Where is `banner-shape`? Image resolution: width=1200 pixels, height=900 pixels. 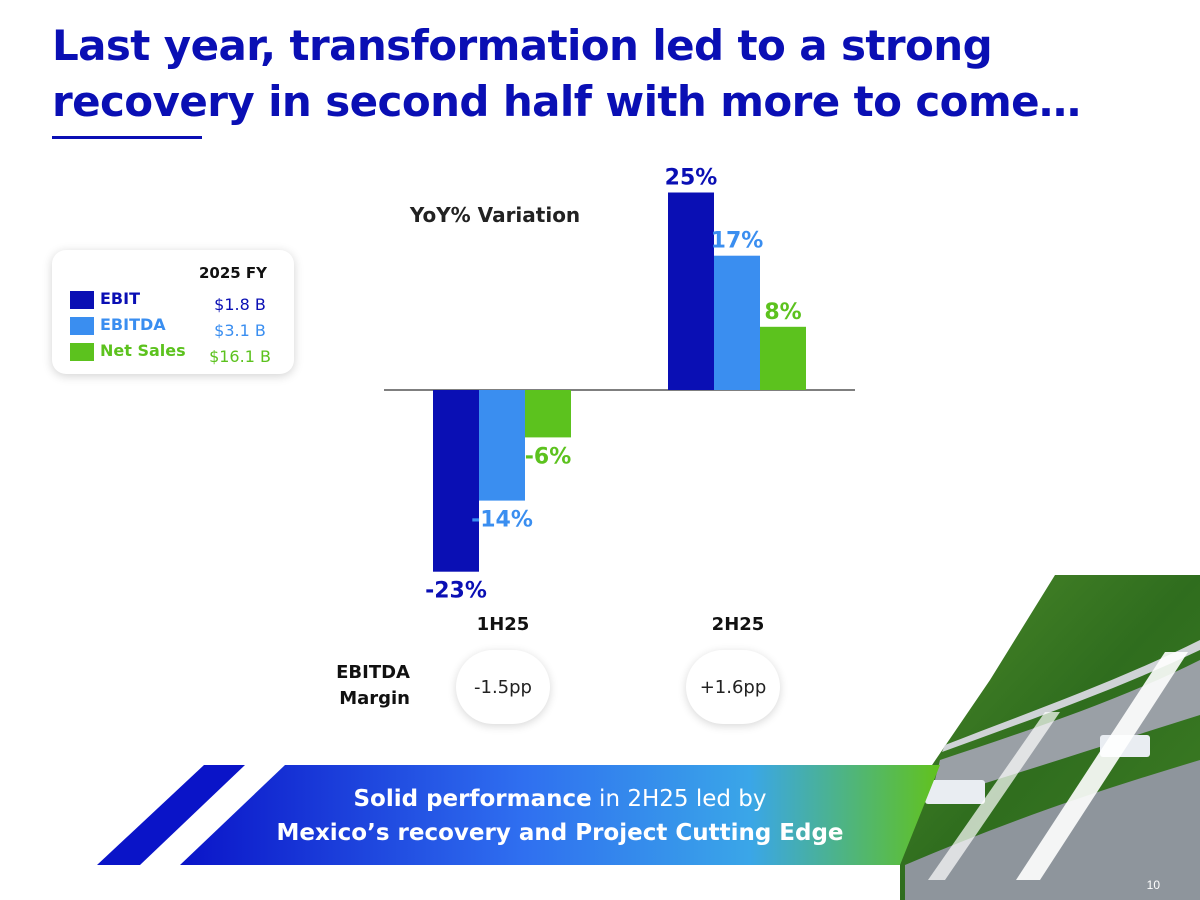 banner-shape is located at coordinates (518, 815).